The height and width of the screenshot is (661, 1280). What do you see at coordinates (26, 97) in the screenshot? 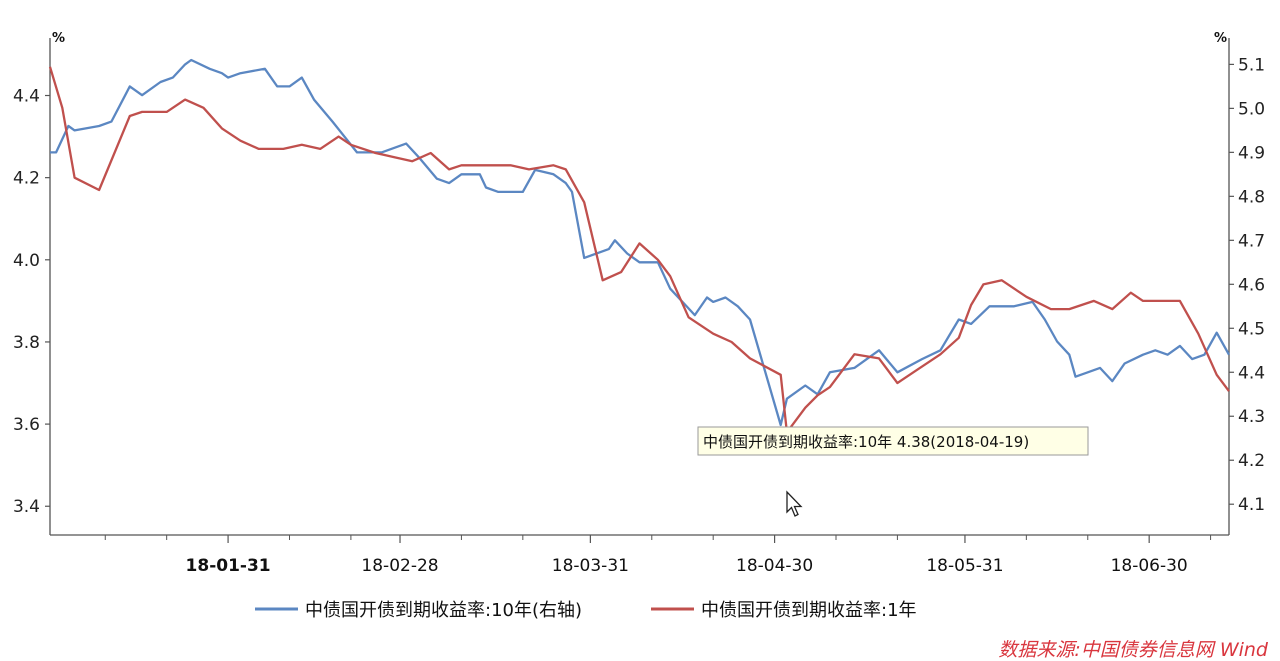
I see `left-tick-label: 4.4` at bounding box center [26, 97].